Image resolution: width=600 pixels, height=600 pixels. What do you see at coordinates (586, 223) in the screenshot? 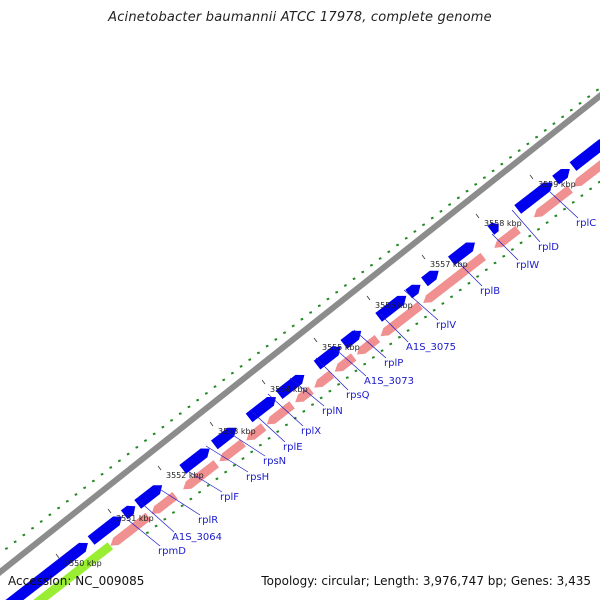
I see `gene-label: rplC` at bounding box center [586, 223].